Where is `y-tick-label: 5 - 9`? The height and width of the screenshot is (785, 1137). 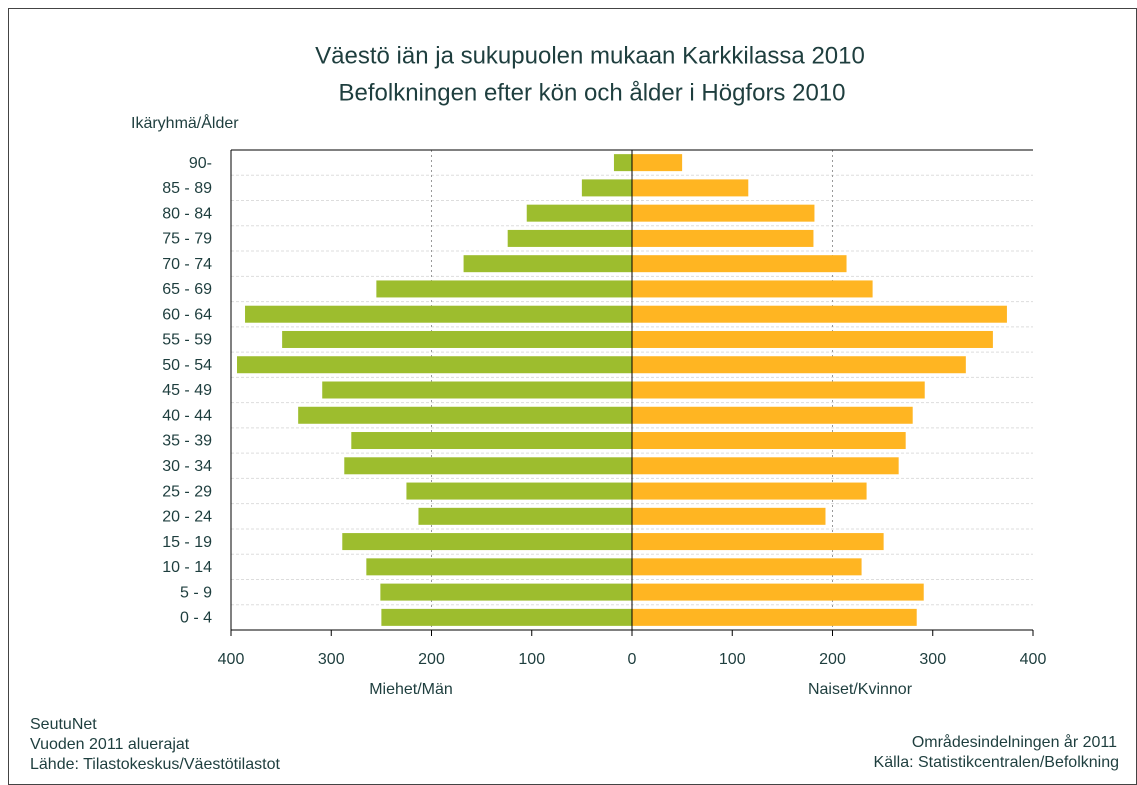 y-tick-label: 5 - 9 is located at coordinates (196, 592).